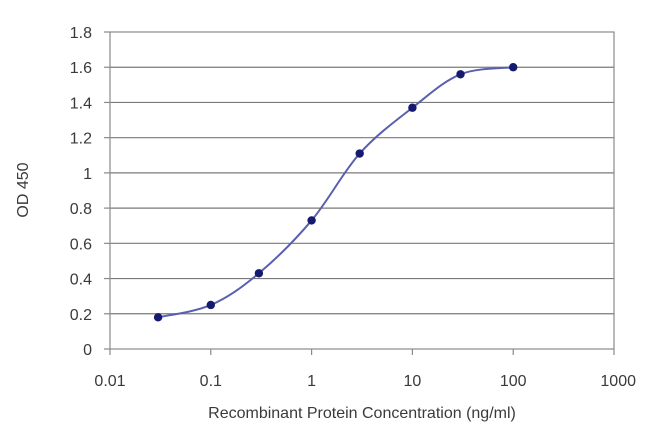  I want to click on x-tick-label: 100, so click(513, 381).